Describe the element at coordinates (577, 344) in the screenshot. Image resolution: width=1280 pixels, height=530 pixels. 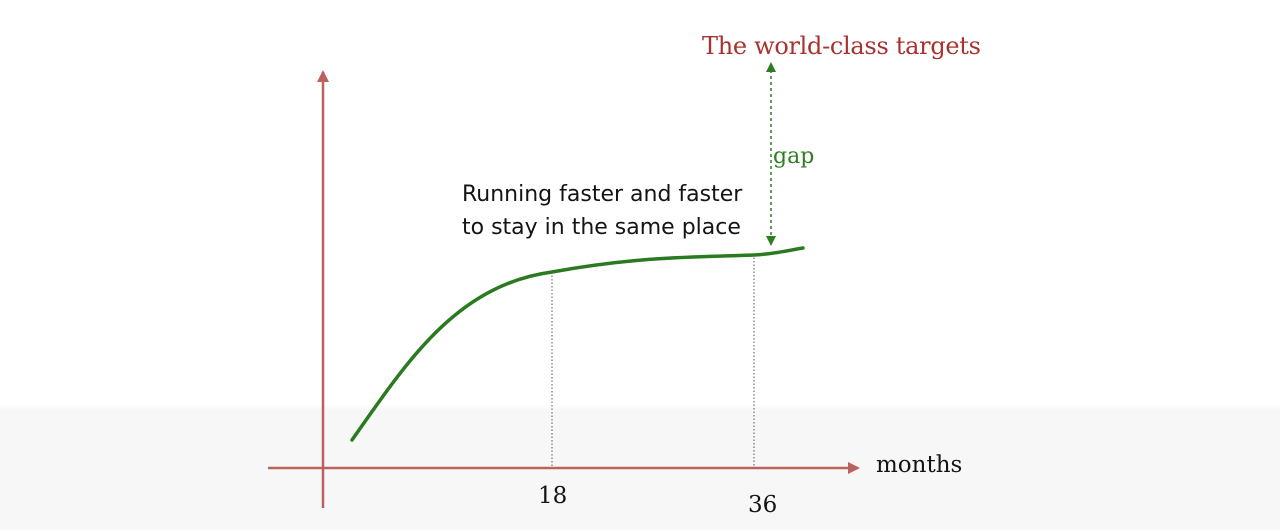
I see `growth-curve` at that location.